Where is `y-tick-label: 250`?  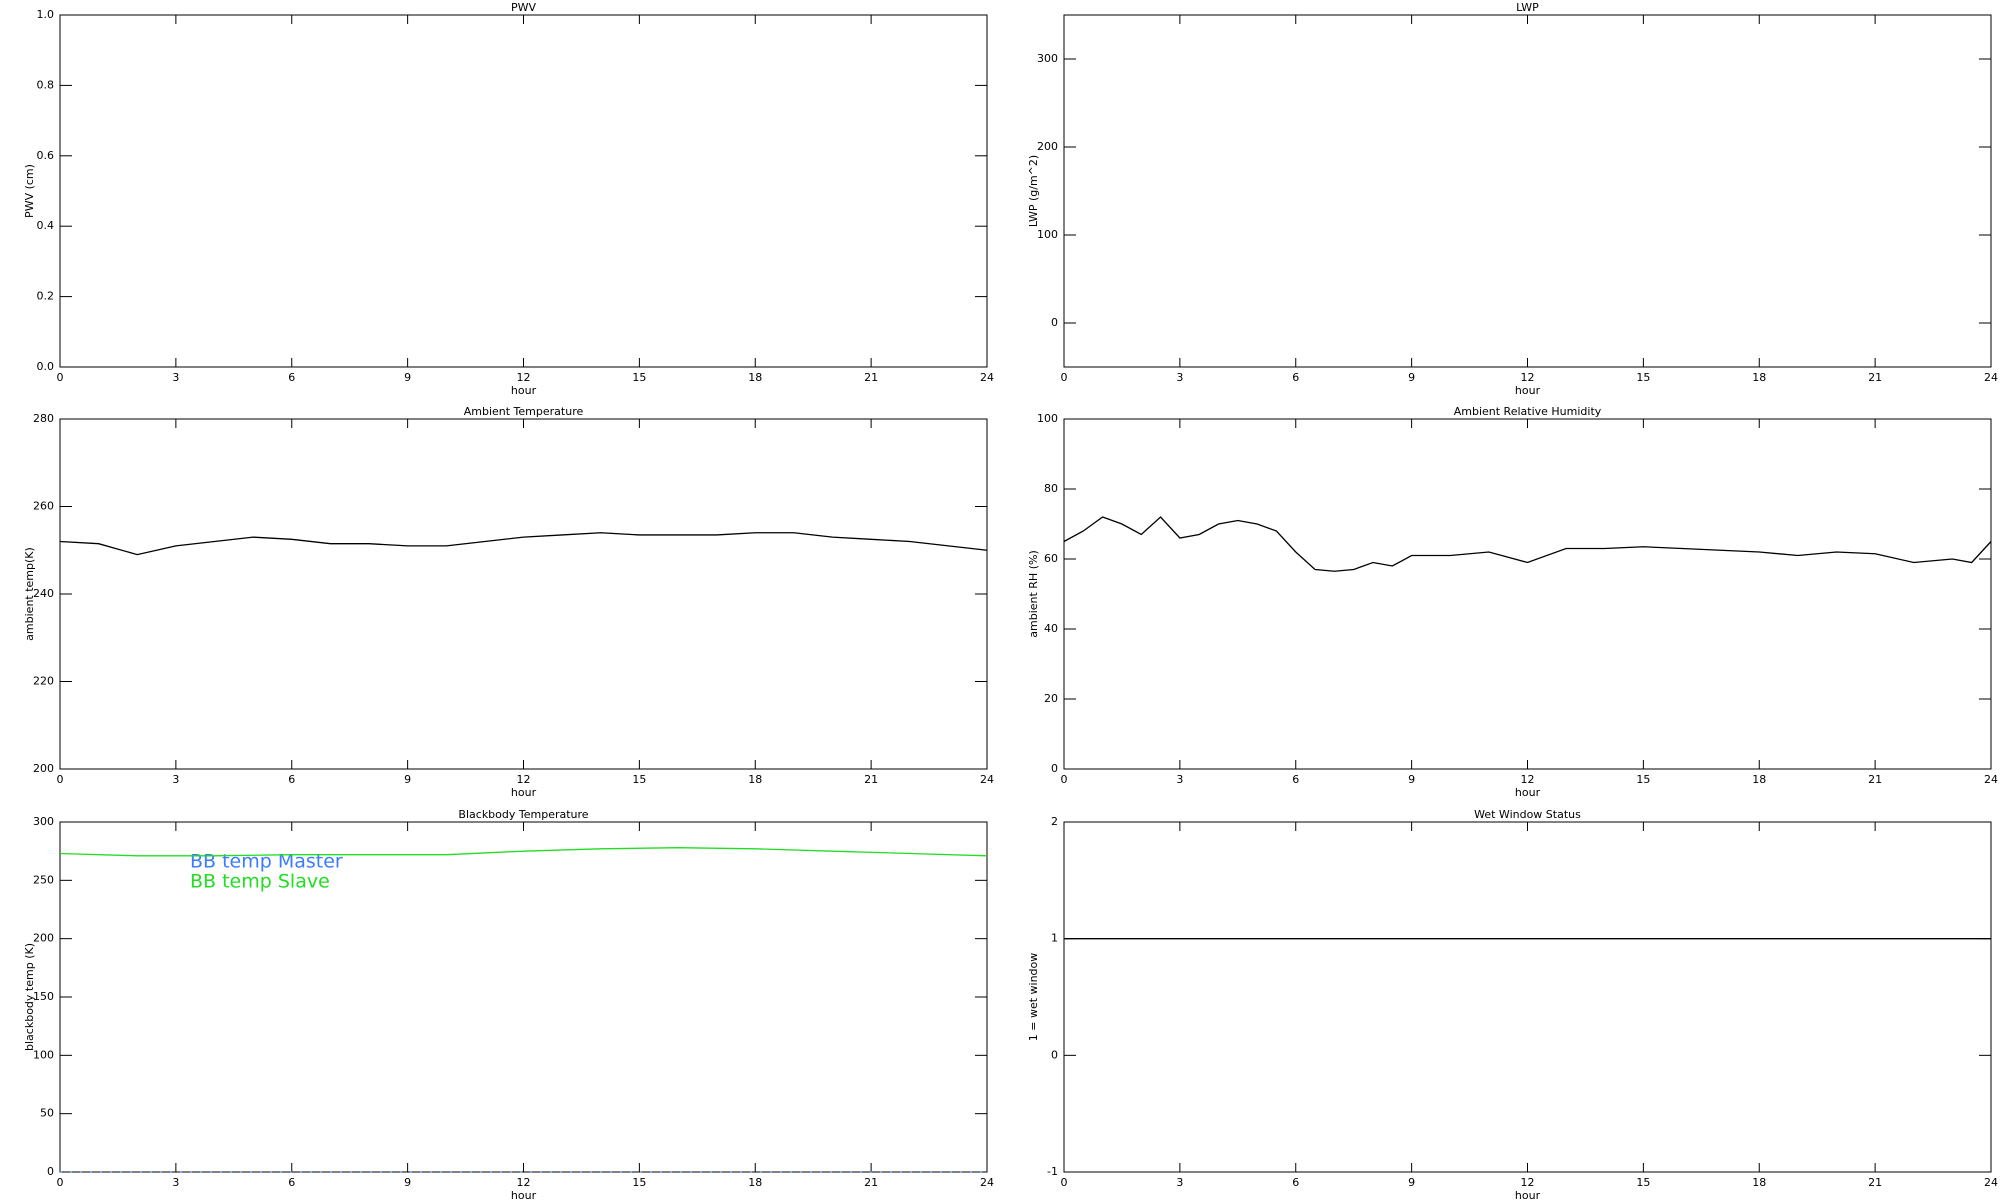
y-tick-label: 250 is located at coordinates (43, 879).